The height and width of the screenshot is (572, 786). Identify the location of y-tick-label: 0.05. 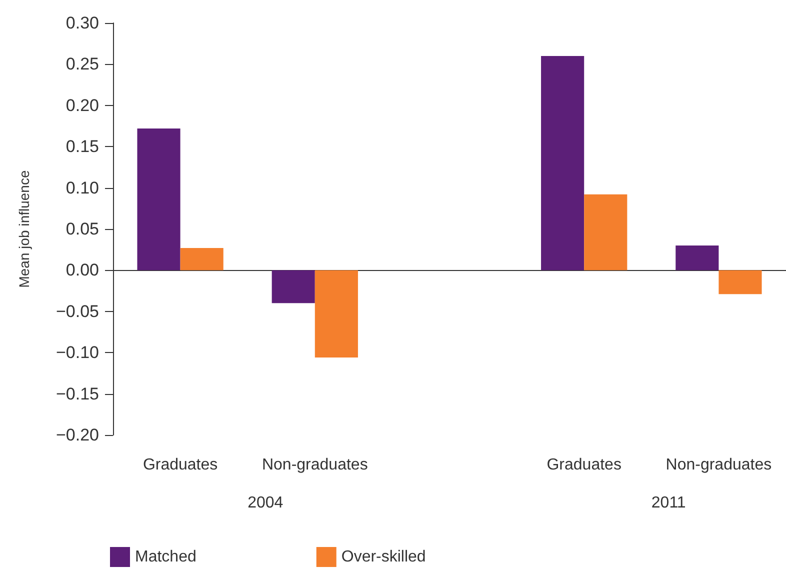
(82, 229).